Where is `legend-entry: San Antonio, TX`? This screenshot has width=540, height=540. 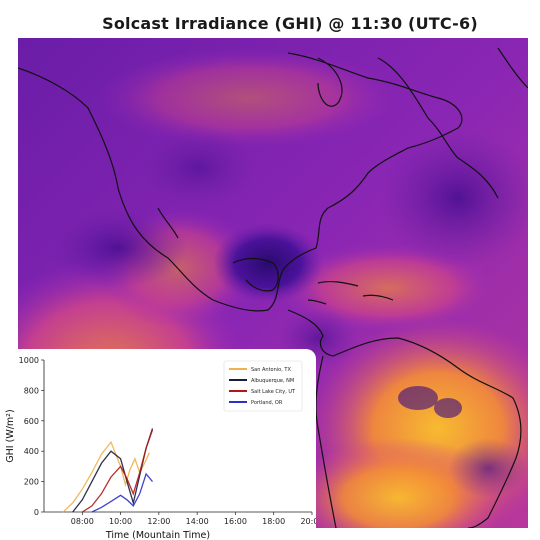 legend-entry: San Antonio, TX is located at coordinates (271, 370).